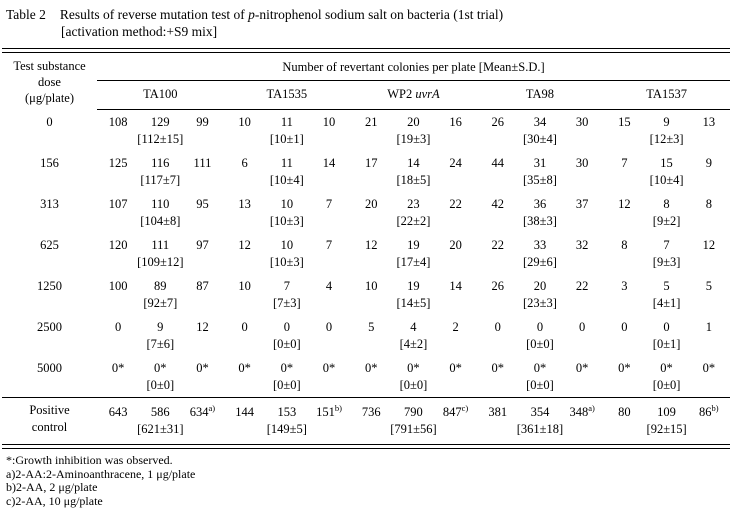  I want to click on value-cell: 586, so click(160, 410).